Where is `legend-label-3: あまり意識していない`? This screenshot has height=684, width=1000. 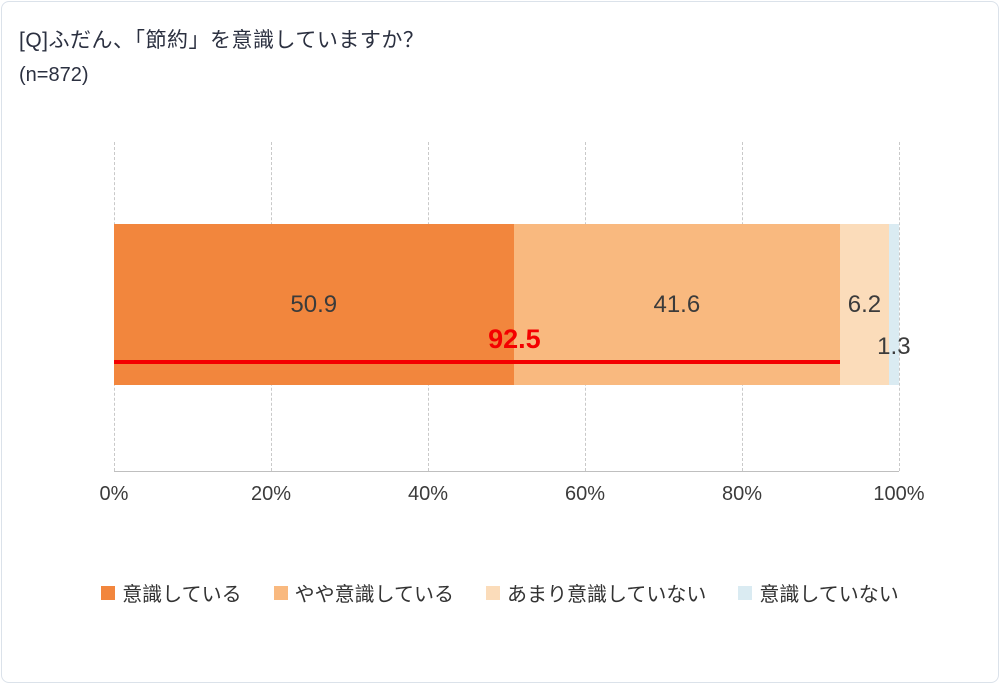 legend-label-3: あまり意識していない is located at coordinates (607, 595).